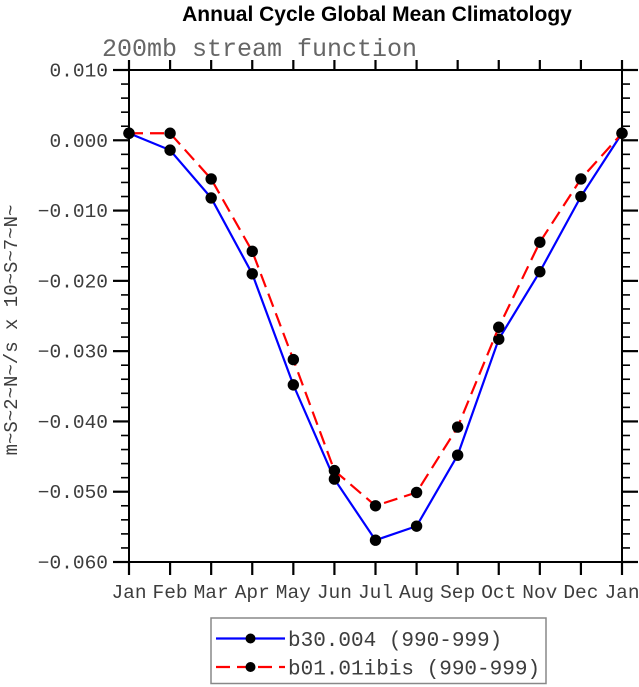 Image resolution: width=639 pixels, height=687 pixels. Describe the element at coordinates (416, 593) in the screenshot. I see `x-tick-label: Aug` at that location.